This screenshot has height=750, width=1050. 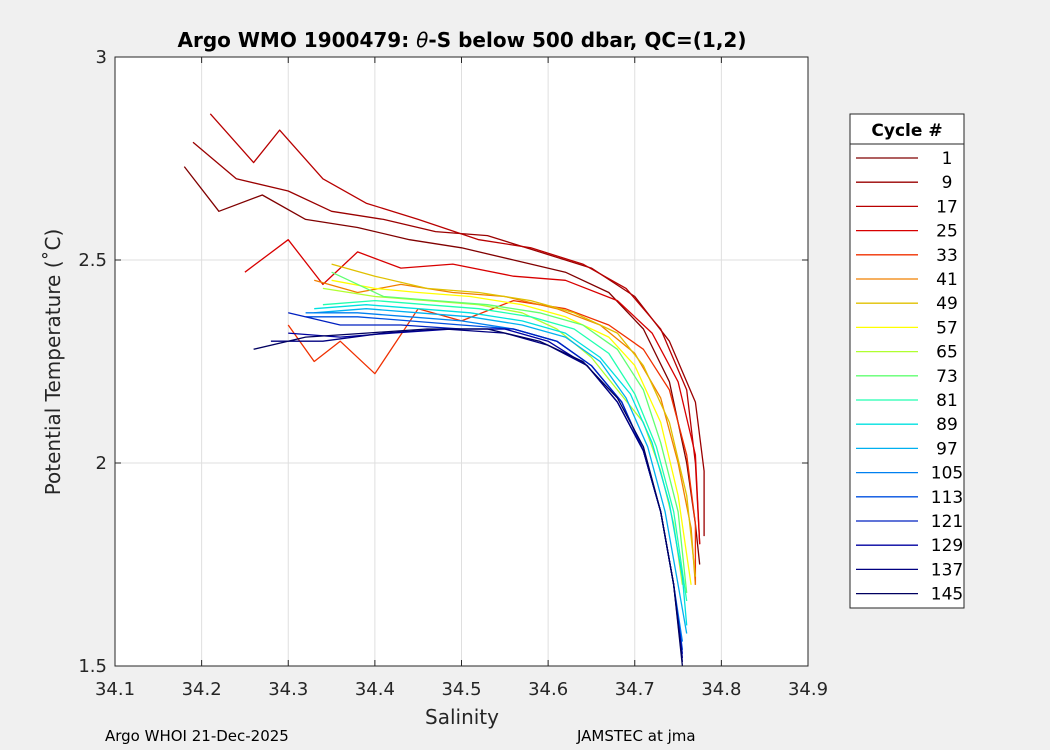 What do you see at coordinates (375, 689) in the screenshot?
I see `x-tick-label: 34.4` at bounding box center [375, 689].